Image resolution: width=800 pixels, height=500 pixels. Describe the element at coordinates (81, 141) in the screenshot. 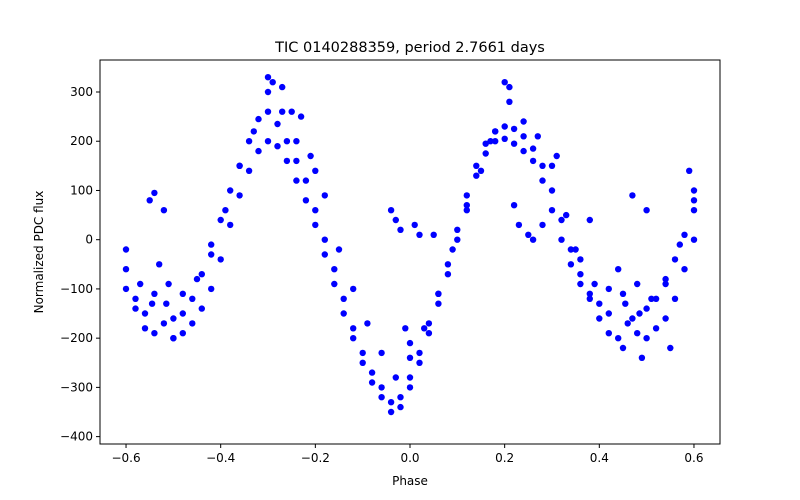

I see `y-tick-label: 200` at that location.